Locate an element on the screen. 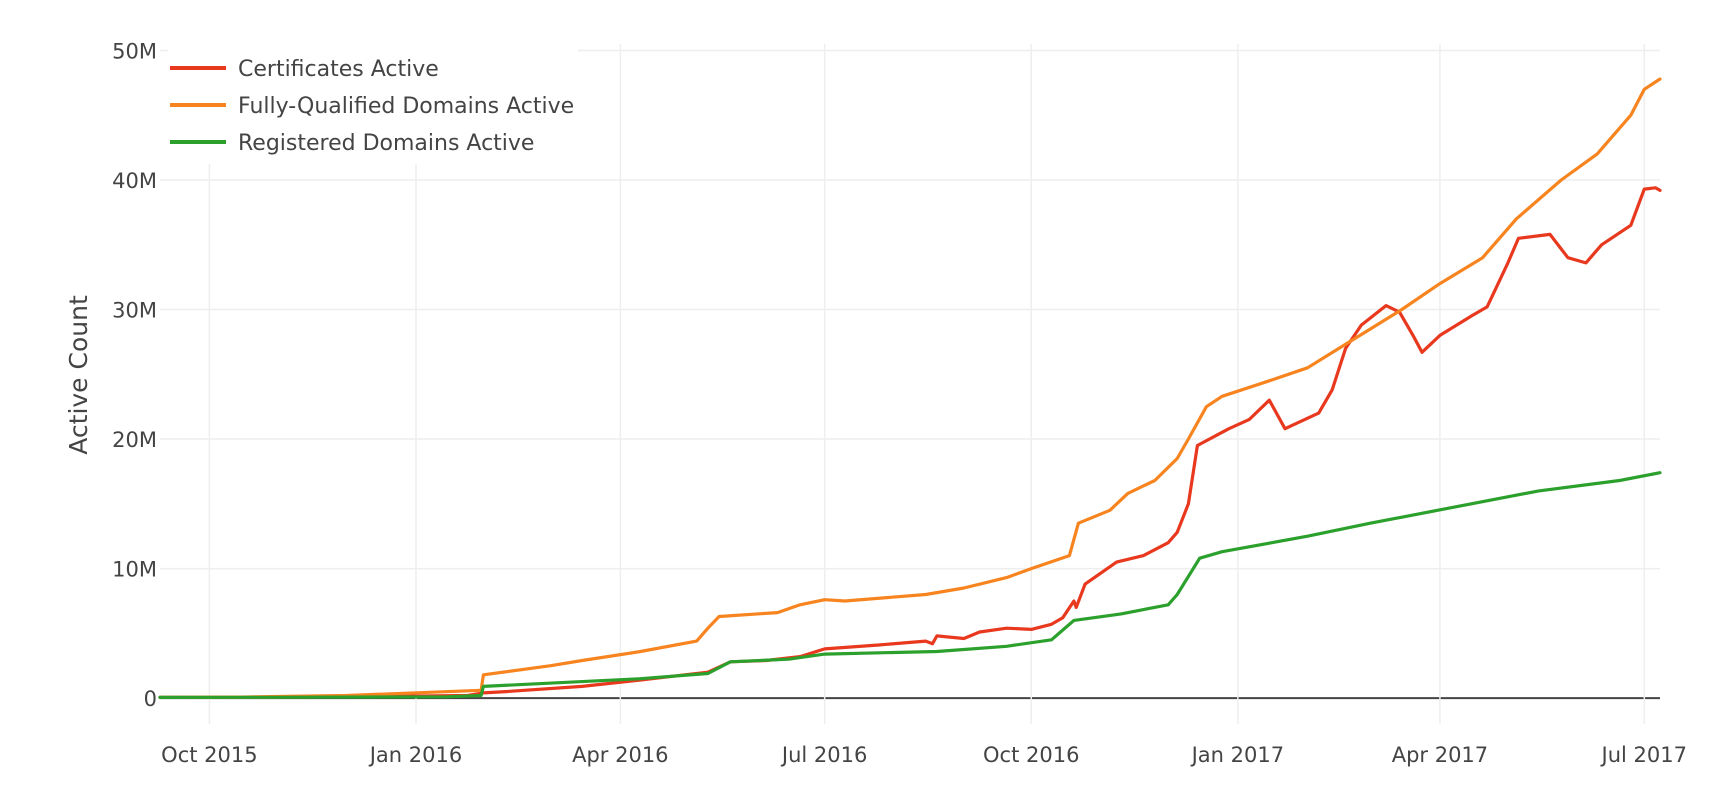  x-tick-label: Apr 2016 is located at coordinates (620, 755).